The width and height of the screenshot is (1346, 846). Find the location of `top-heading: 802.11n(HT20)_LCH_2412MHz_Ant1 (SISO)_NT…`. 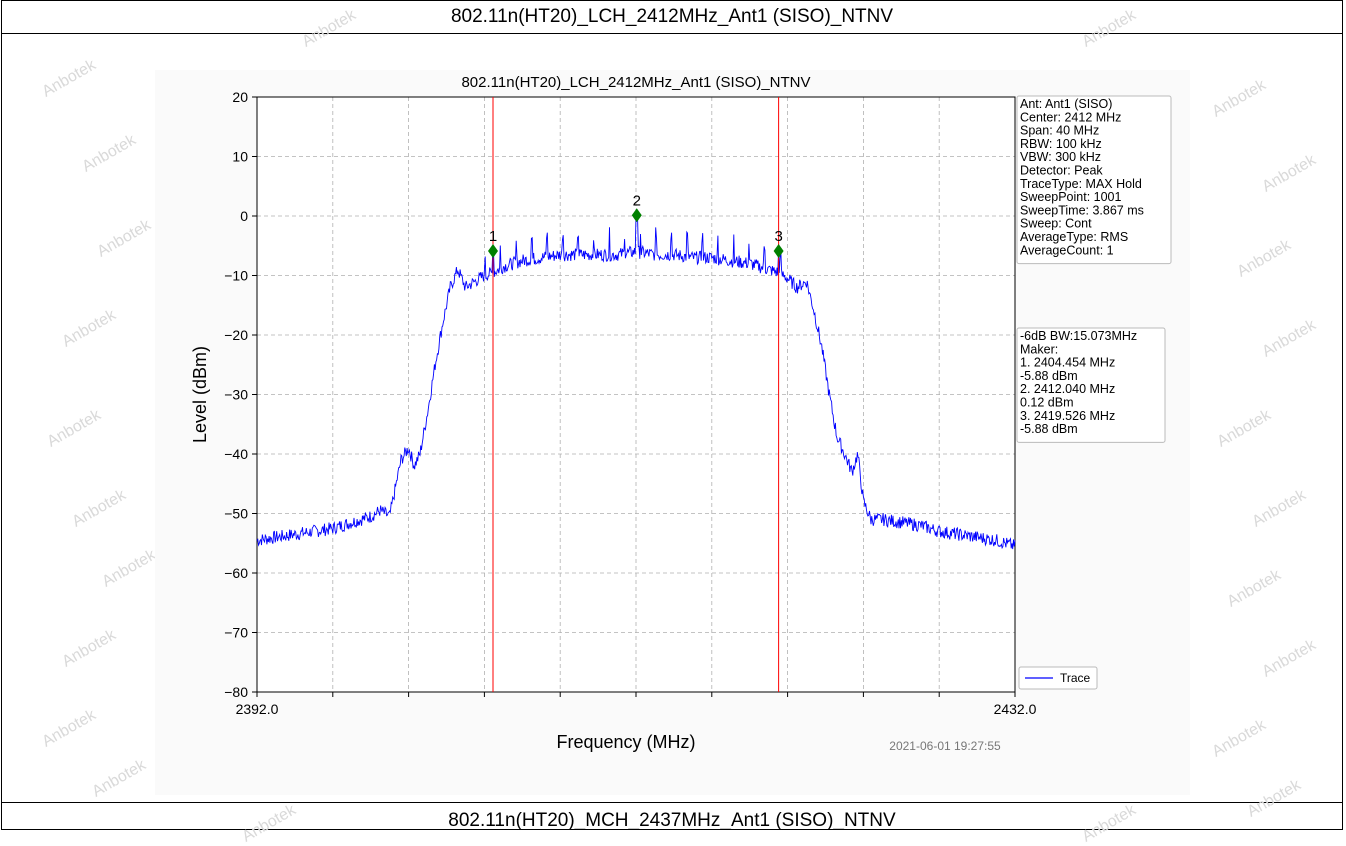

top-heading: 802.11n(HT20)_LCH_2412MHz_Ant1 (SISO)_NT… is located at coordinates (672, 17).